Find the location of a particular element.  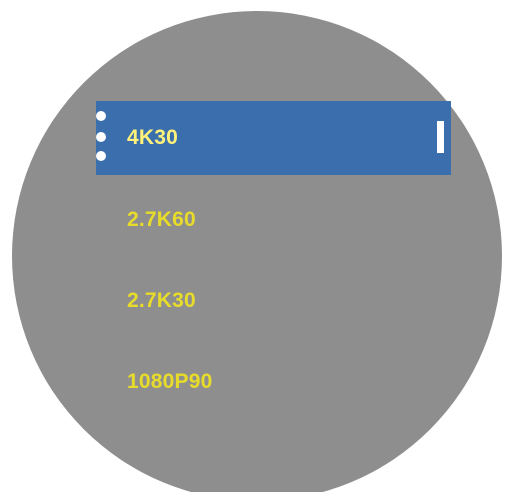

scroll-indicator is located at coordinates (440, 137).